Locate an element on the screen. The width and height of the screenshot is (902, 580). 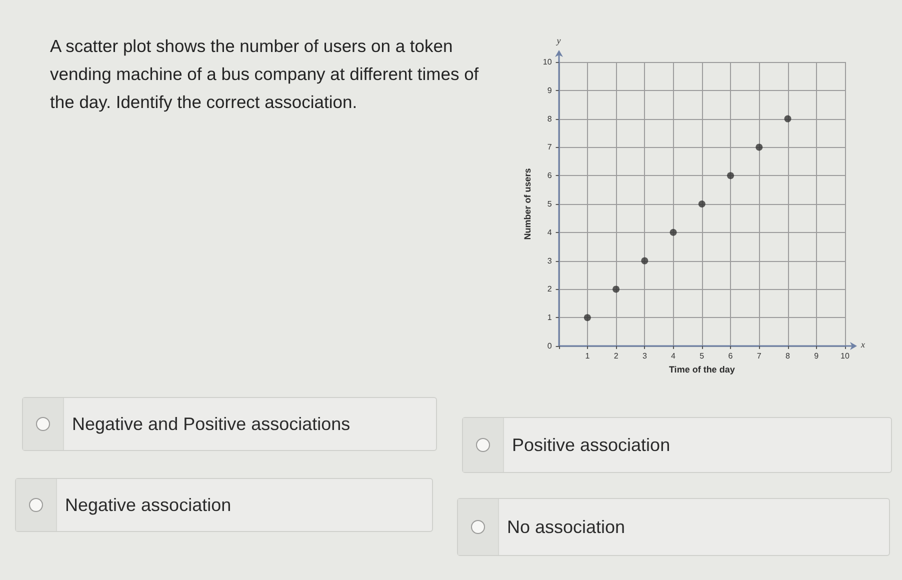
option-box: Positive association is located at coordinates (677, 445).